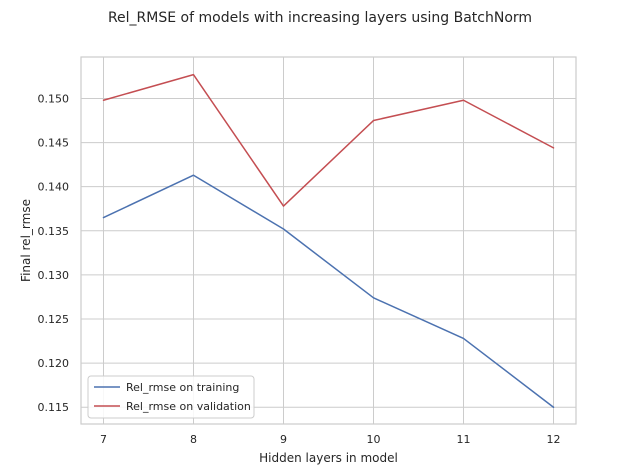 The image size is (640, 476). Describe the element at coordinates (26, 240) in the screenshot. I see `y-axis-label: Final rel_rmse` at that location.